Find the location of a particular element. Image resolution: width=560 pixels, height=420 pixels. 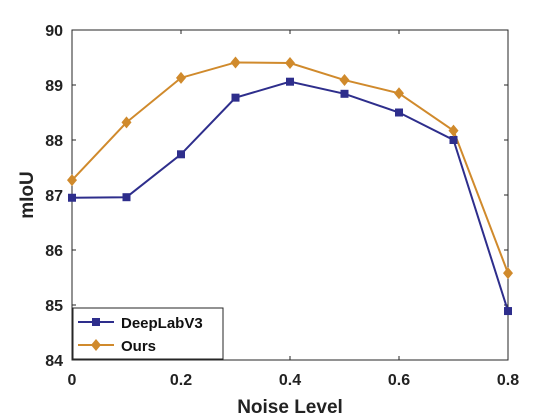

y-tick-label: 90 is located at coordinates (54, 31).